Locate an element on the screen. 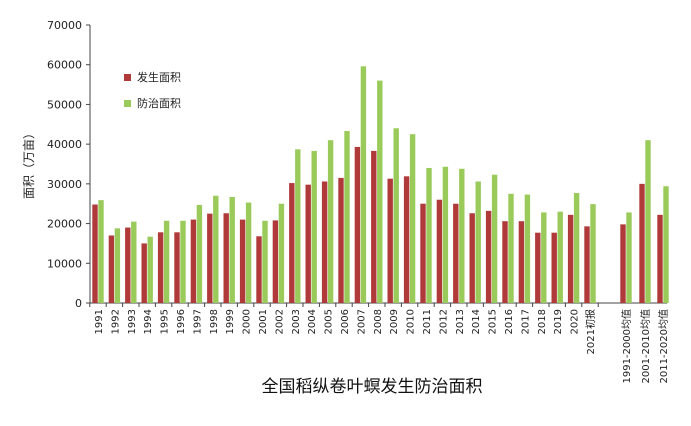 The image size is (691, 426). x-tick-label: 1993 is located at coordinates (132, 321).